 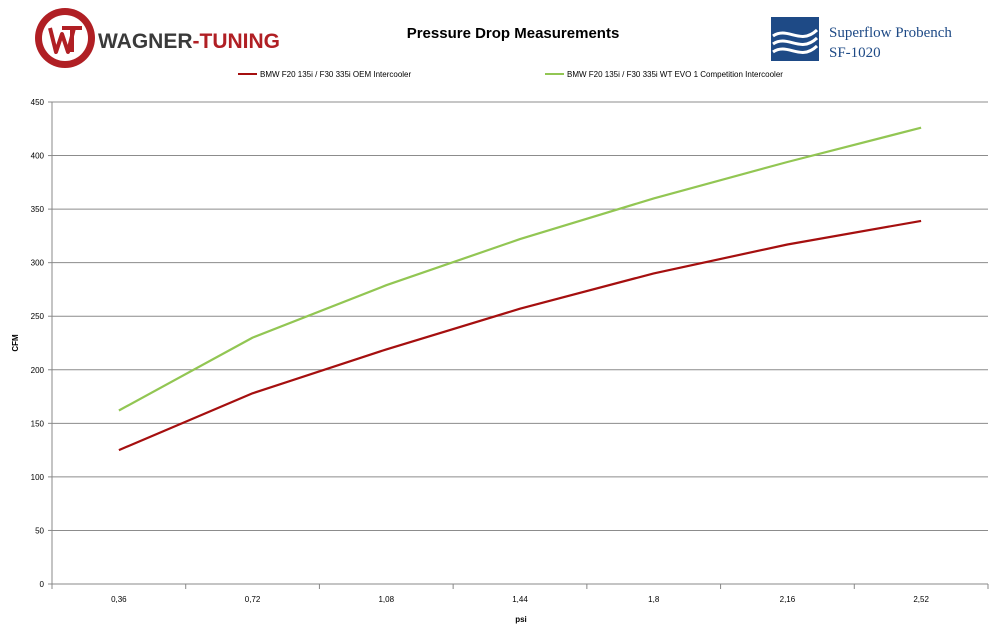 What do you see at coordinates (65, 40) in the screenshot?
I see `wagner-logo-mark` at bounding box center [65, 40].